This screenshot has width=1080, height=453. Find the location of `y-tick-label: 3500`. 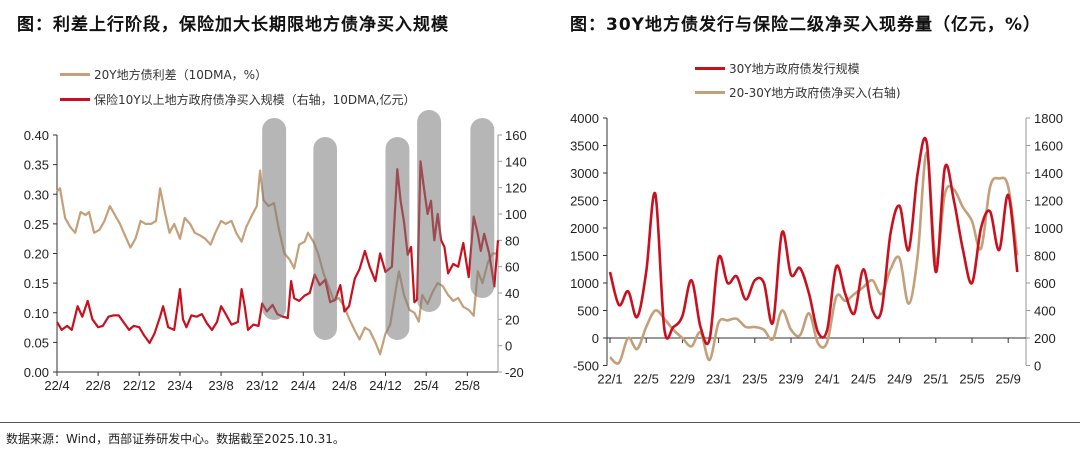

y-tick-label: 3500 is located at coordinates (584, 146).